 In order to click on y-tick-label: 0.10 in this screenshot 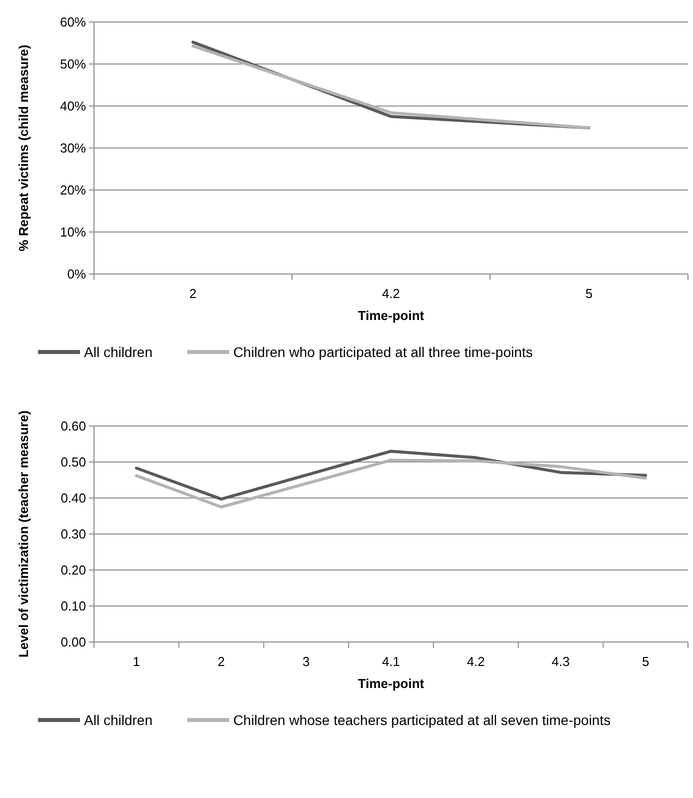, I will do `click(73, 606)`.